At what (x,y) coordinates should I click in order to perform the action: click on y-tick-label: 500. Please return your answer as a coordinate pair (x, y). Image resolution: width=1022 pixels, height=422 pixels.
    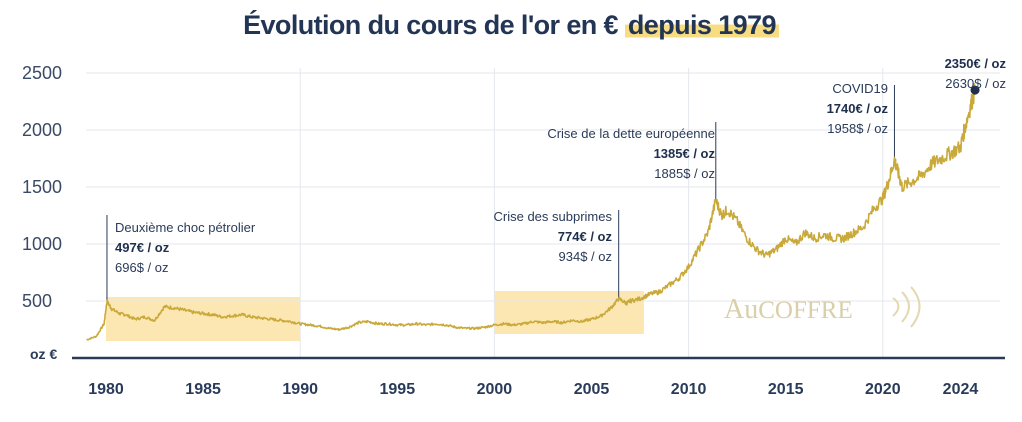
    Looking at the image, I should click on (37, 301).